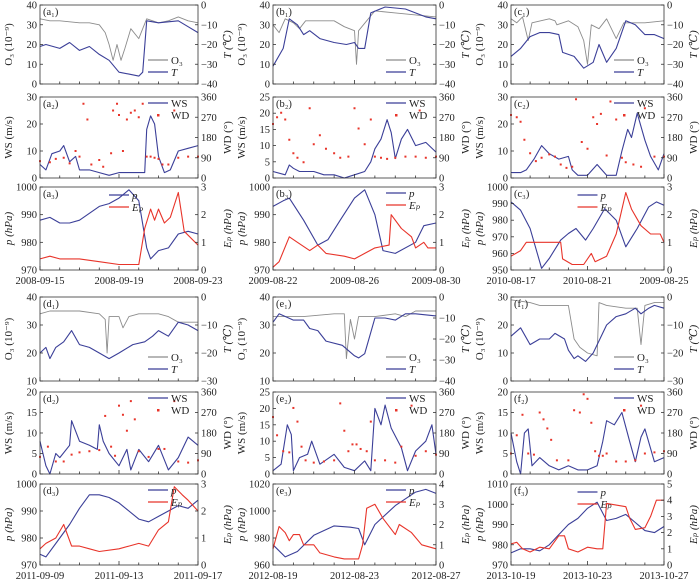 This screenshot has height=581, width=700. Describe the element at coordinates (664, 281) in the screenshot. I see `x-tick-label: 2009-08-25` at that location.